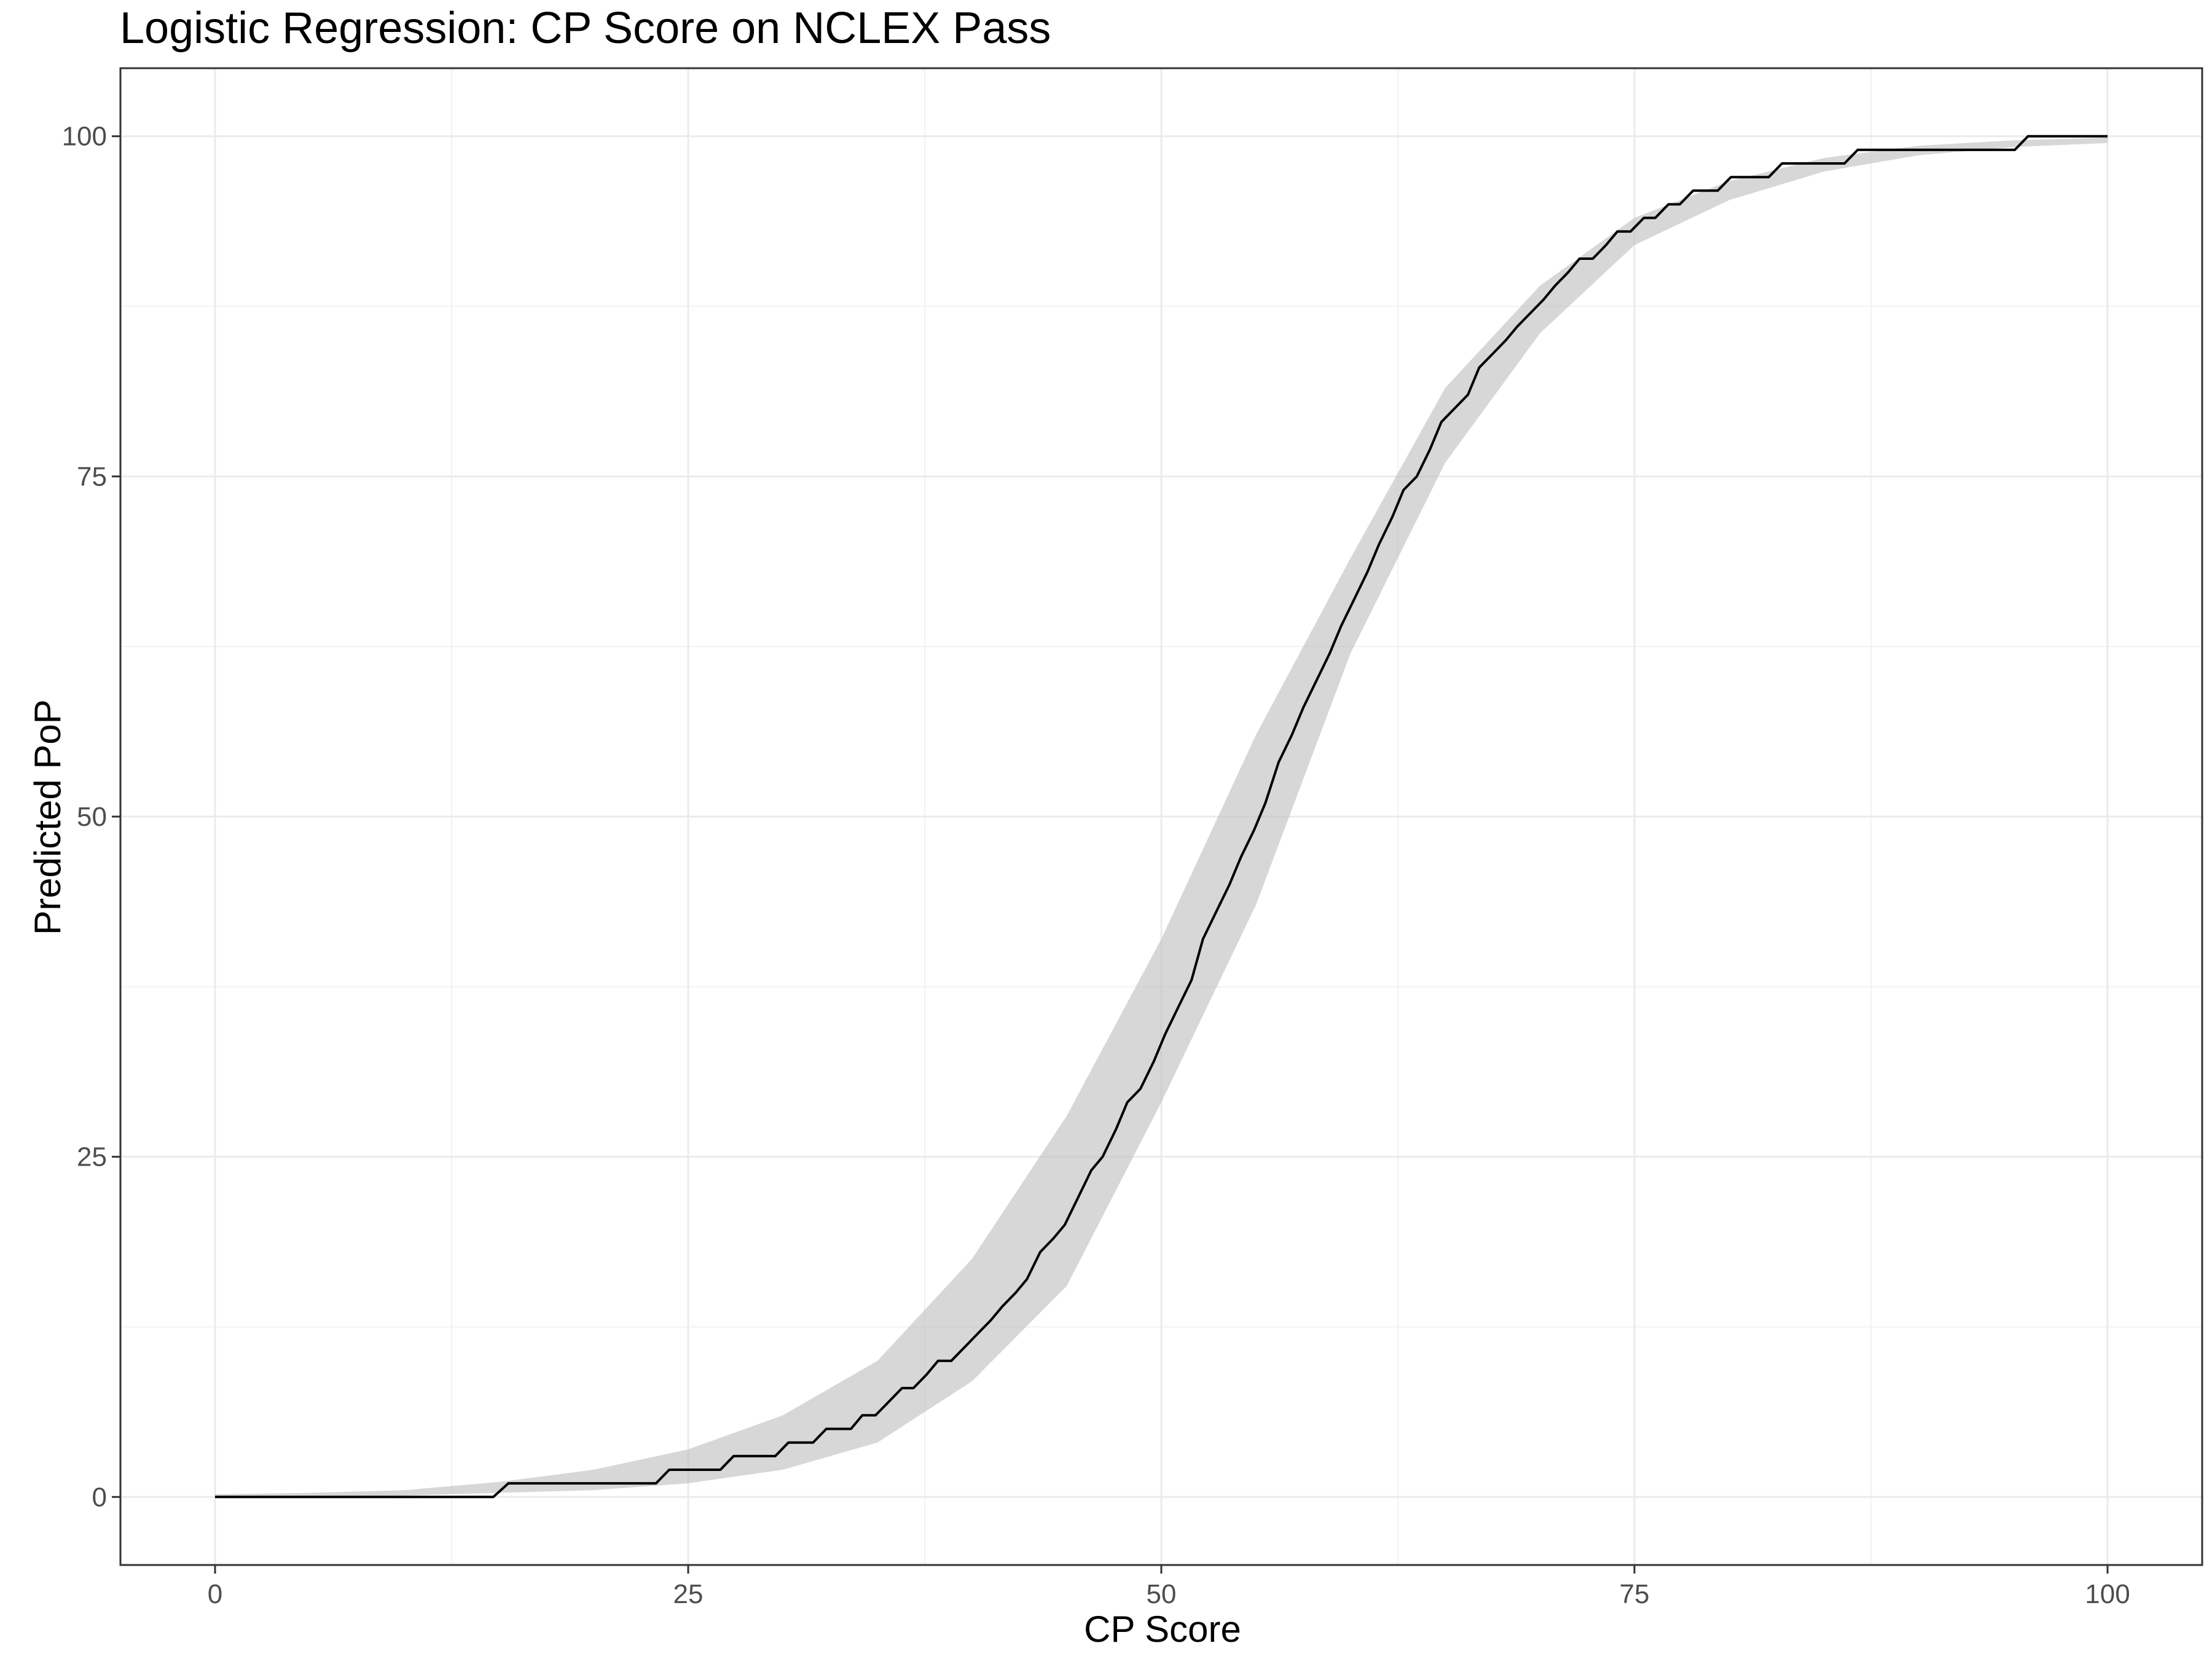 The height and width of the screenshot is (1659, 2212). I want to click on x-axis: 0 25 50 75 100, so click(1169, 1587).